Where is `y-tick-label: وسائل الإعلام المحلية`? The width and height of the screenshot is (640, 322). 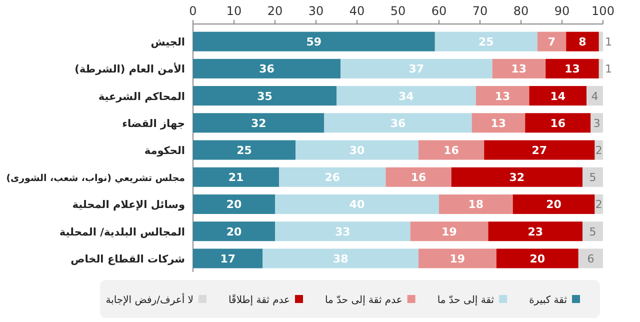
y-tick-label: وسائل الإعلام المحلية is located at coordinates (128, 205).